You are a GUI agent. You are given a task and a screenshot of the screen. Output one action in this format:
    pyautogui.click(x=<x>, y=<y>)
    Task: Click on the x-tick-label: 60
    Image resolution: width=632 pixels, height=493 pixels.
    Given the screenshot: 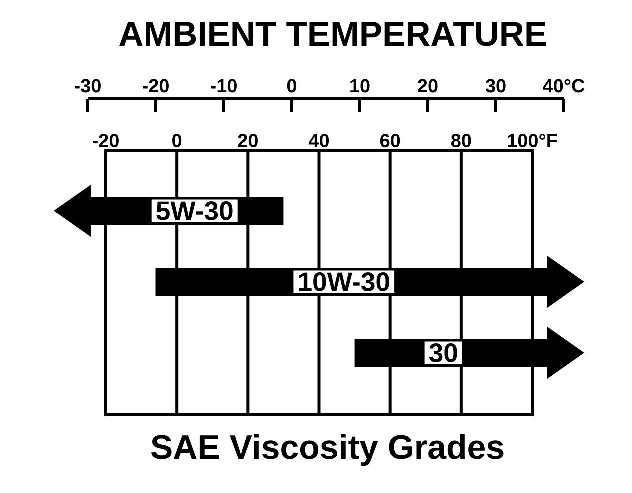 What is the action you would take?
    pyautogui.click(x=390, y=141)
    